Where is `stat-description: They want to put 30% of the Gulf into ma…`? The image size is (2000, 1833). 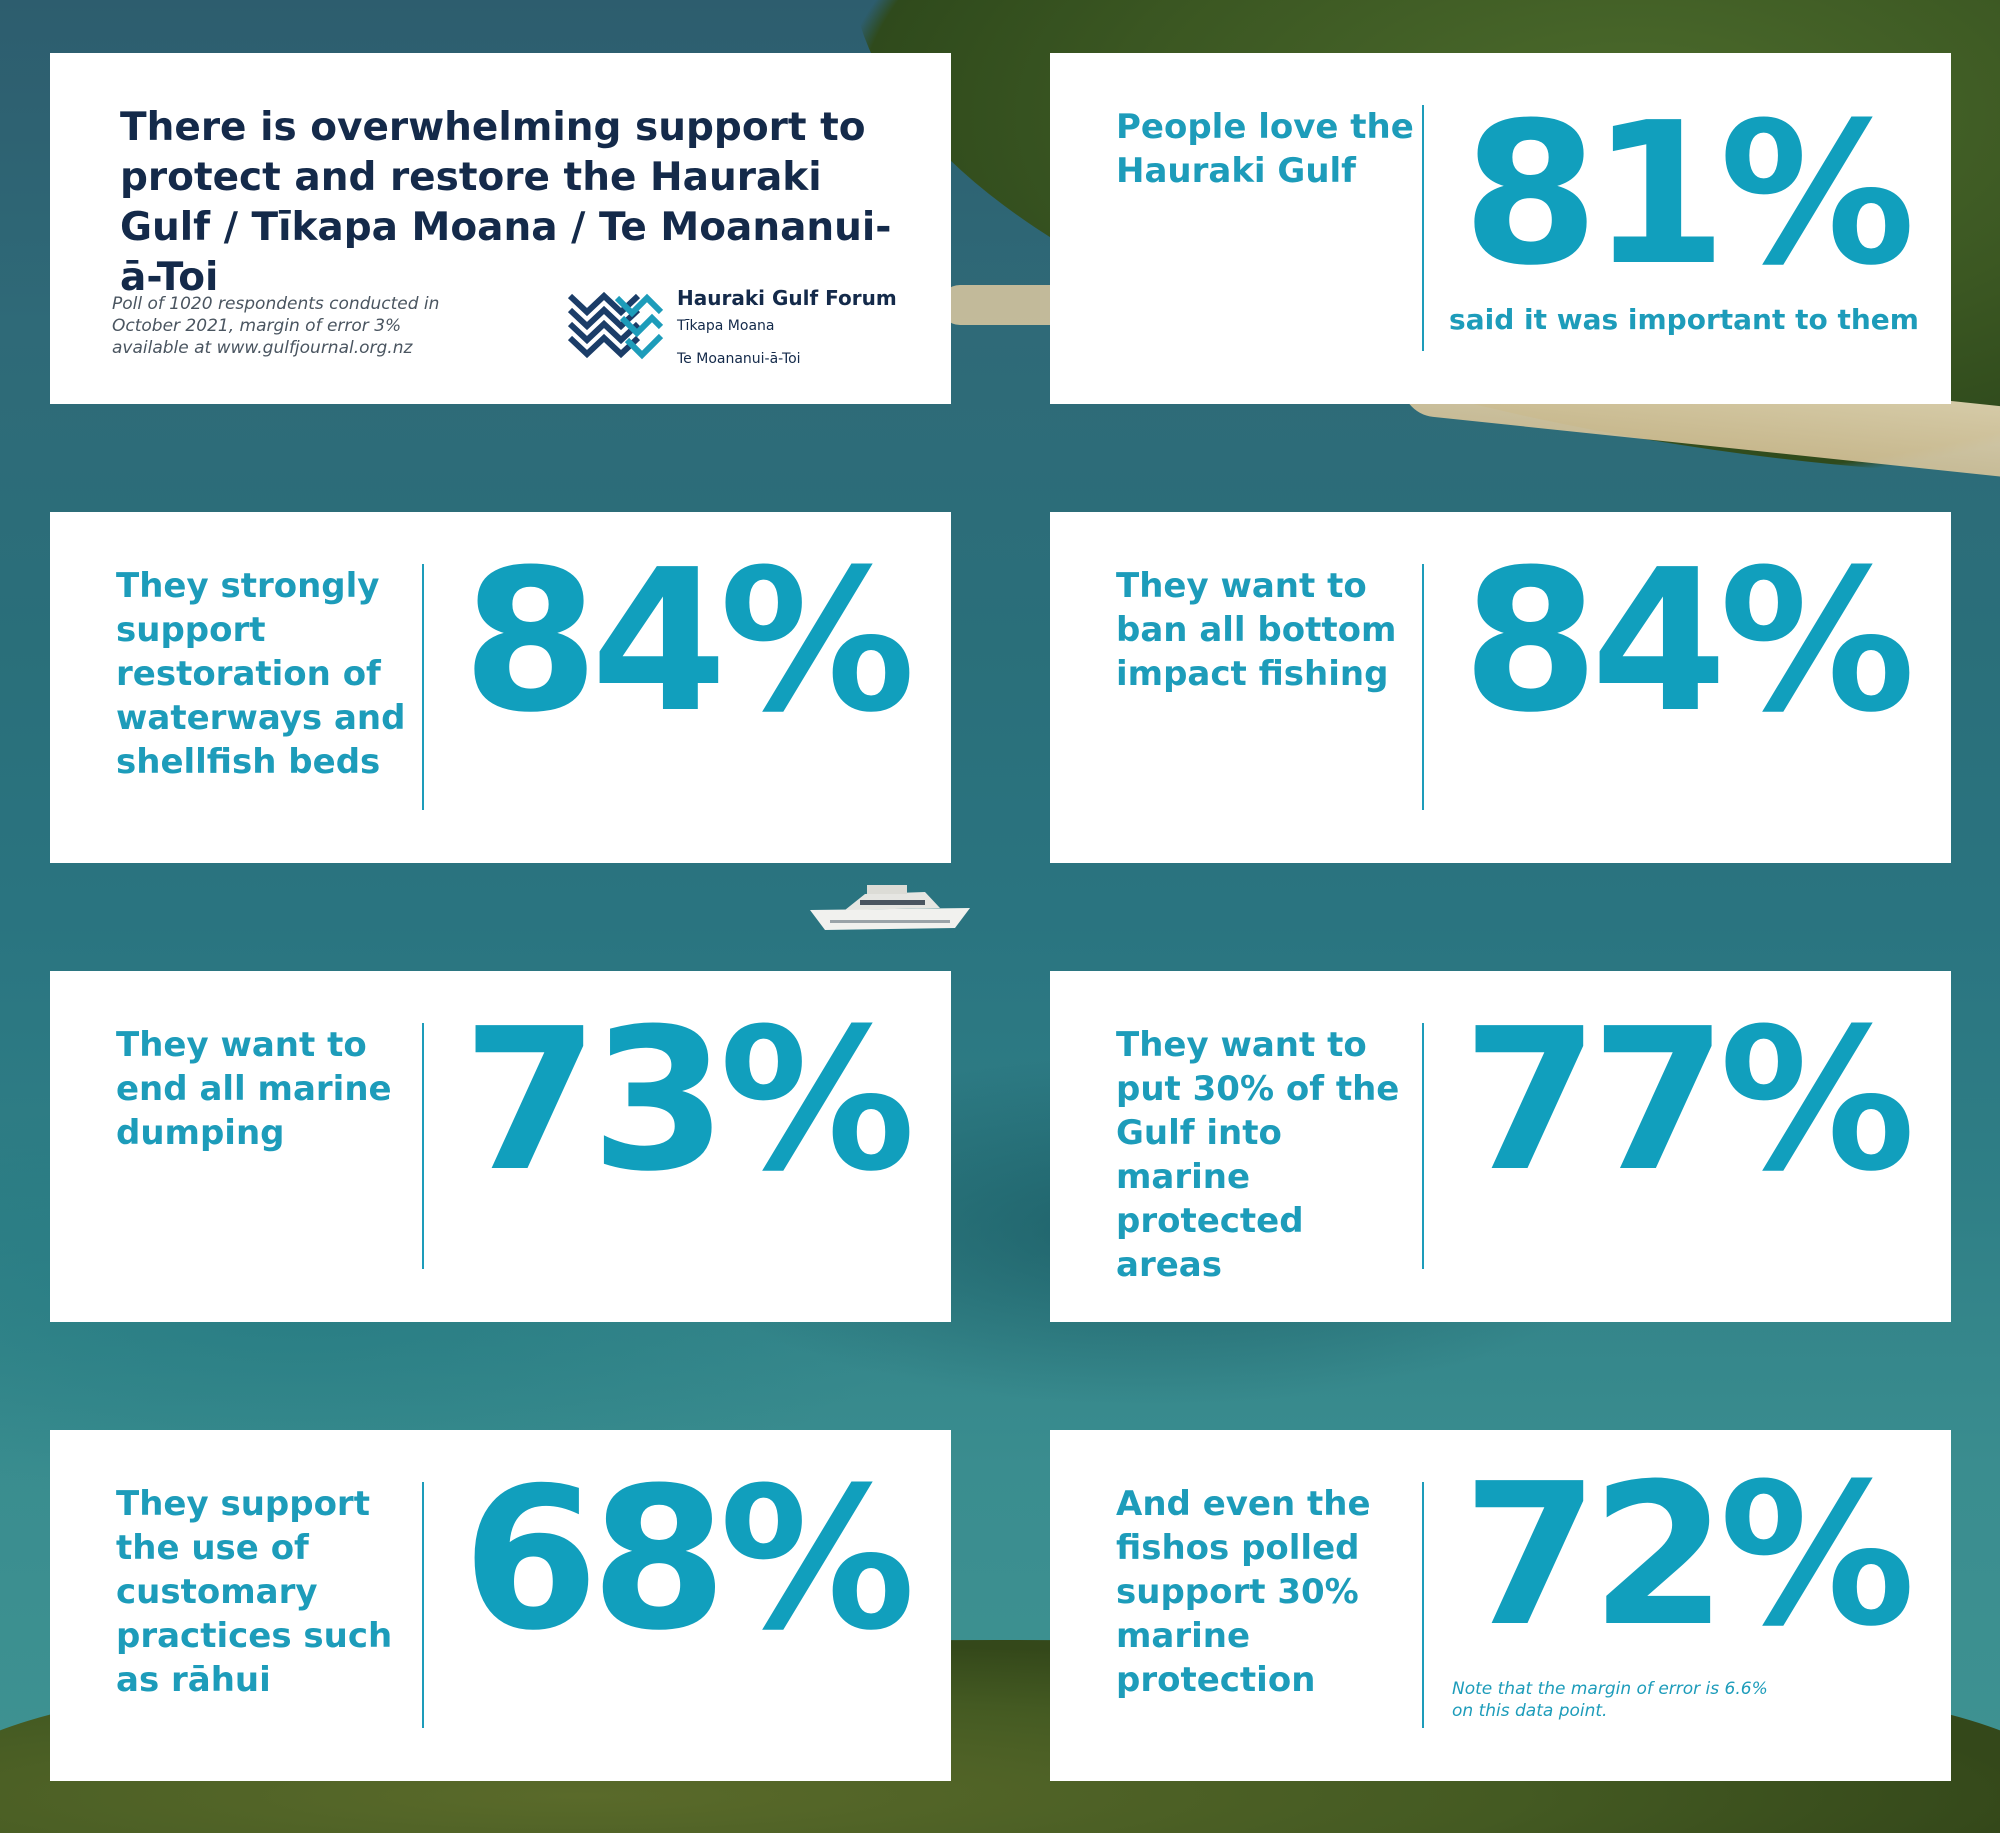 stat-description: They want to put 30% of the Gulf into ma… is located at coordinates (1258, 1155).